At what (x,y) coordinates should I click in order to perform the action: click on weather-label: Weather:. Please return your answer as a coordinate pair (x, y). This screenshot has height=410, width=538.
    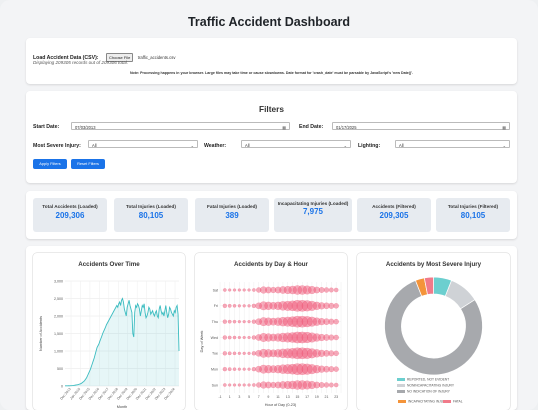
    Looking at the image, I should click on (215, 146).